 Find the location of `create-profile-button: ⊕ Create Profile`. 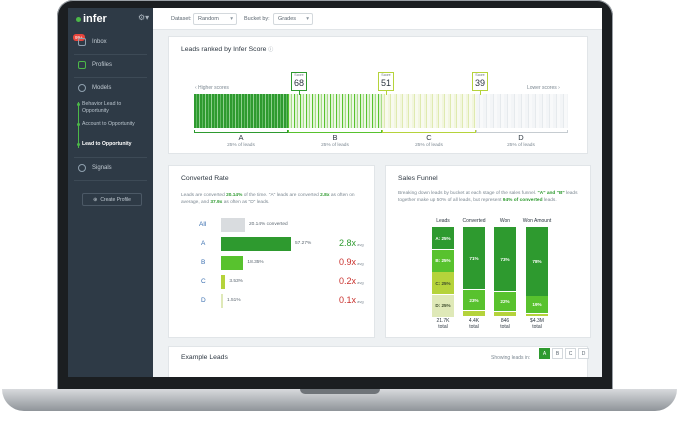

create-profile-button: ⊕ Create Profile is located at coordinates (112, 199).